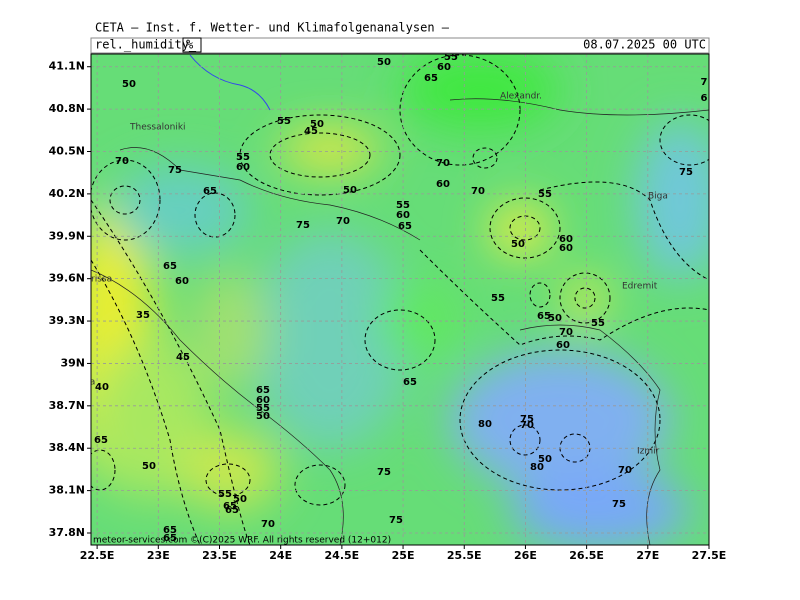 This screenshot has width=800, height=600. I want to click on place-name: Edremit, so click(640, 287).